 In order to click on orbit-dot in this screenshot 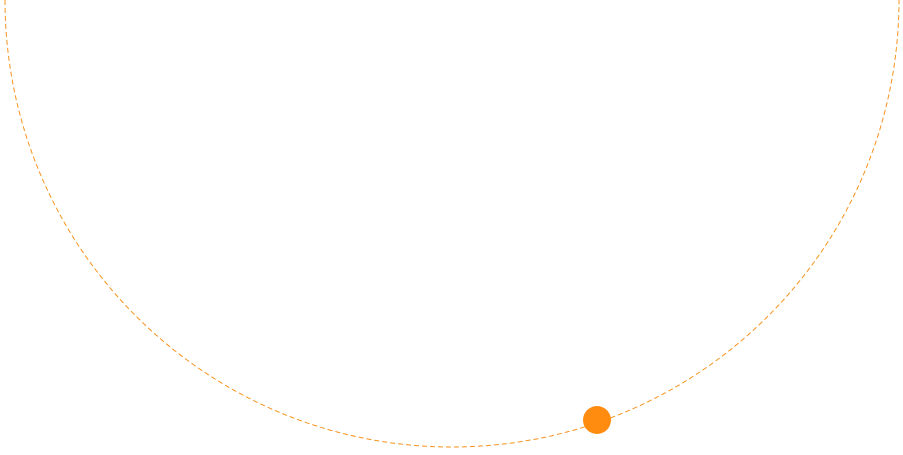, I will do `click(597, 420)`.